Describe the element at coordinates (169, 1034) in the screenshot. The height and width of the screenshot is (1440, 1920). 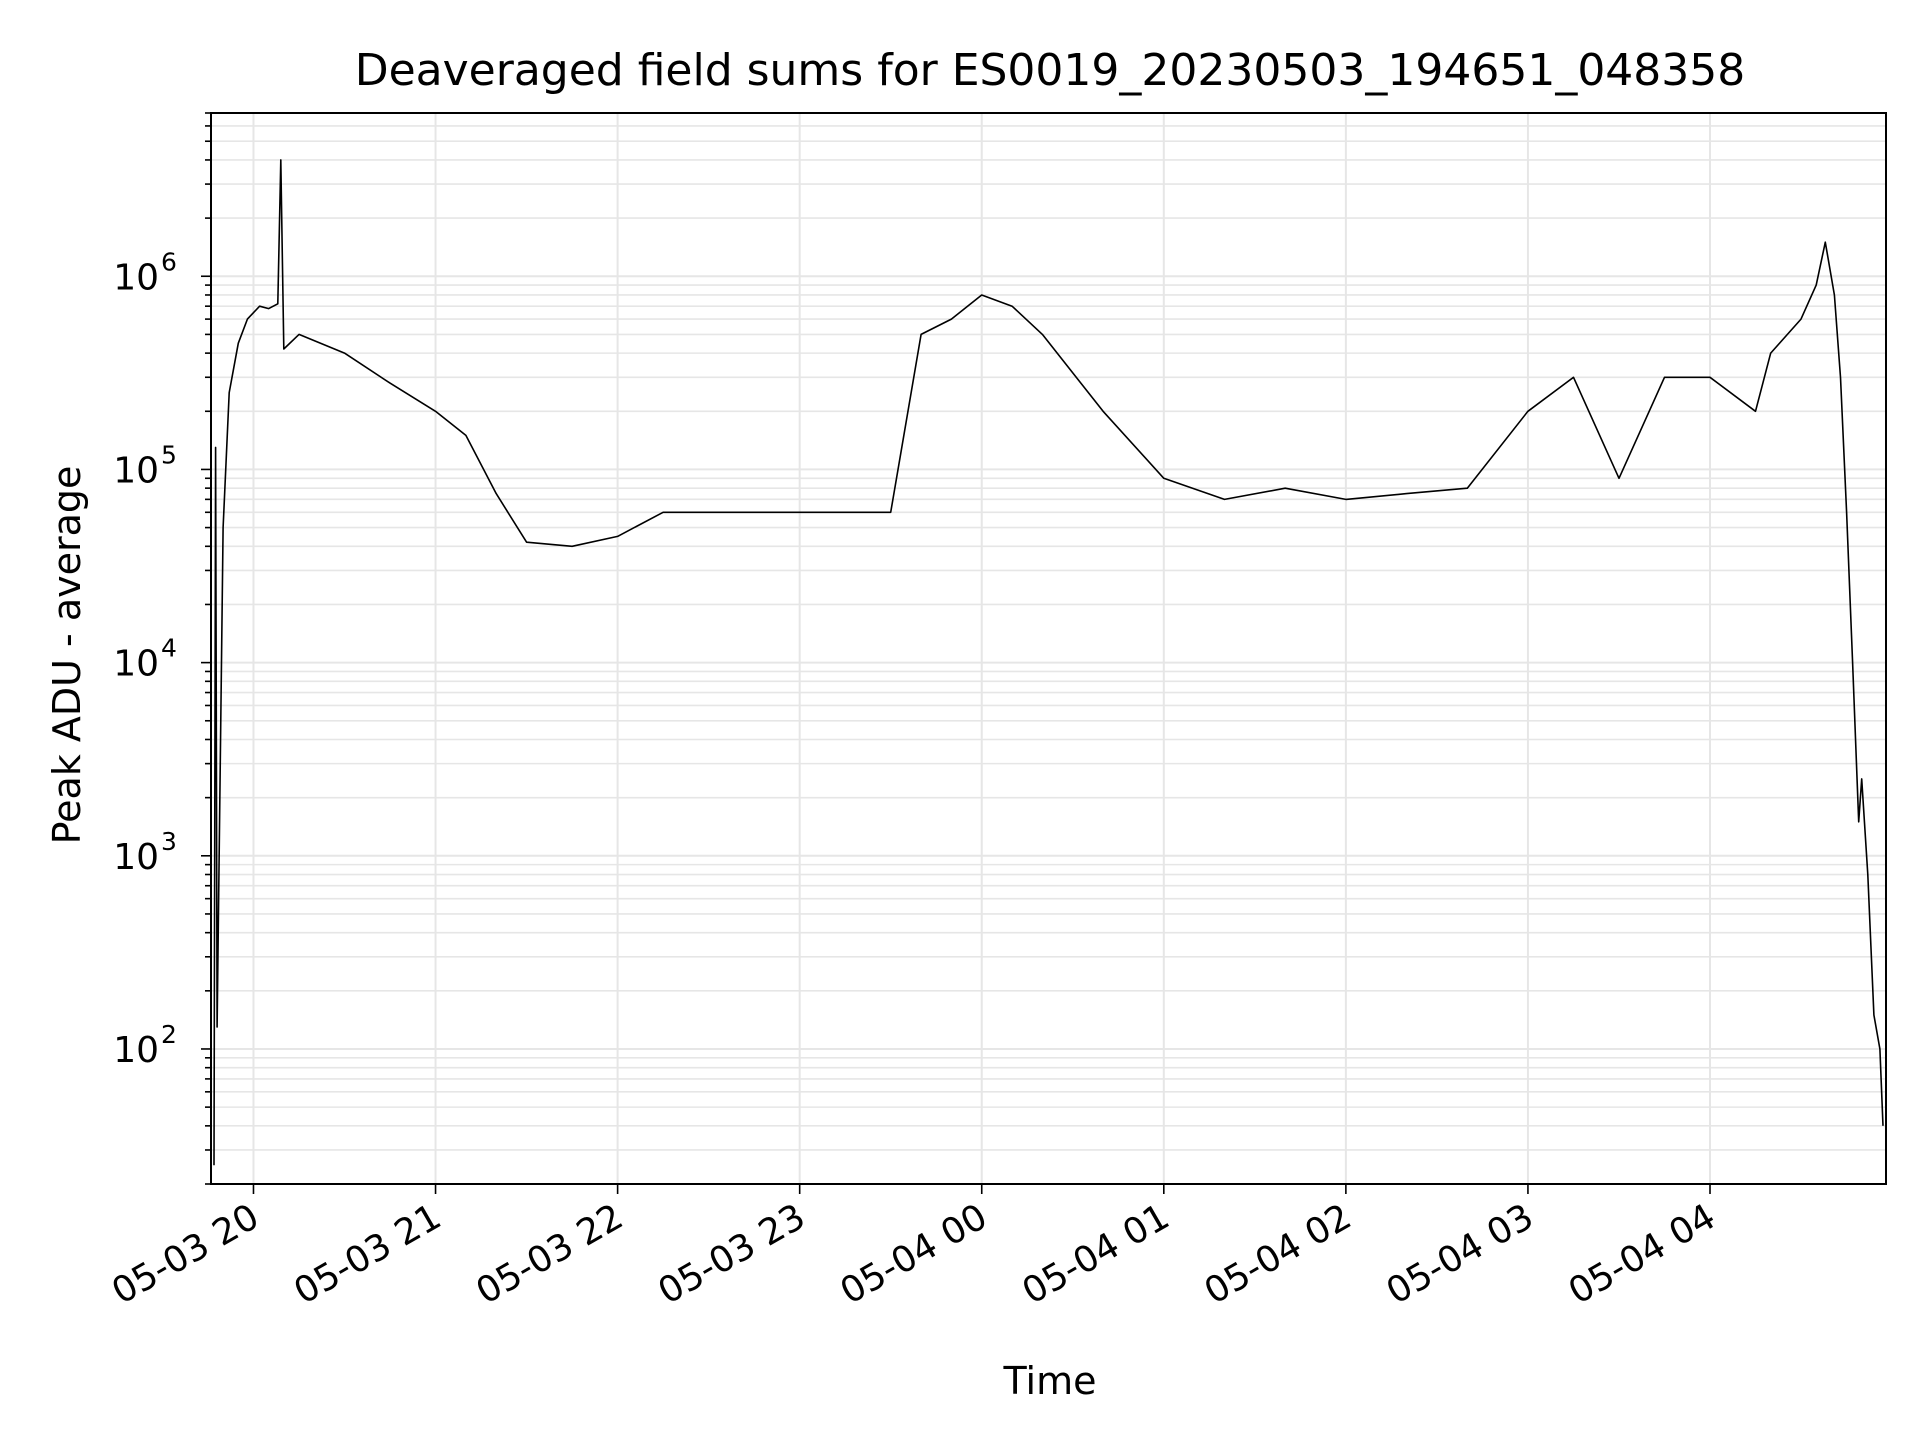
I see `y-tick-exponent: 2` at that location.